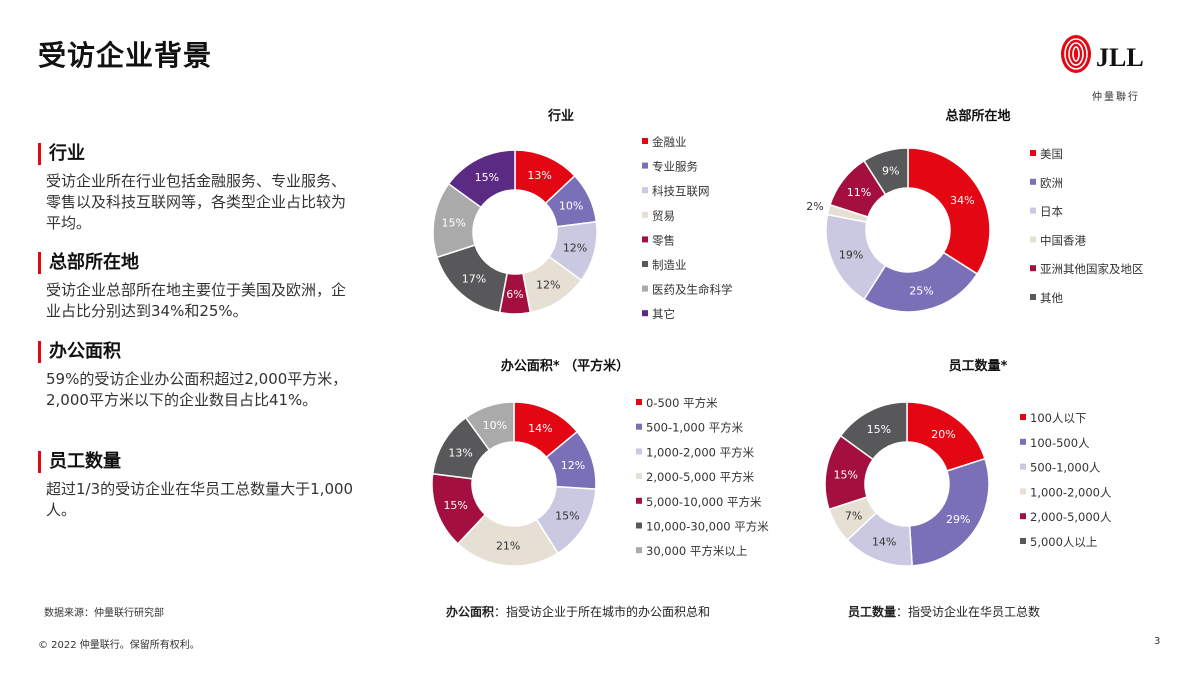 The width and height of the screenshot is (1200, 675). What do you see at coordinates (958, 519) in the screenshot?
I see `slice-label: 29%` at bounding box center [958, 519].